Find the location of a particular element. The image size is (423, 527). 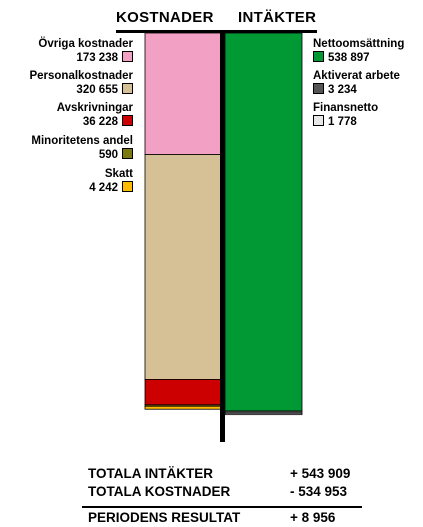

center-axis is located at coordinates (222, 237).